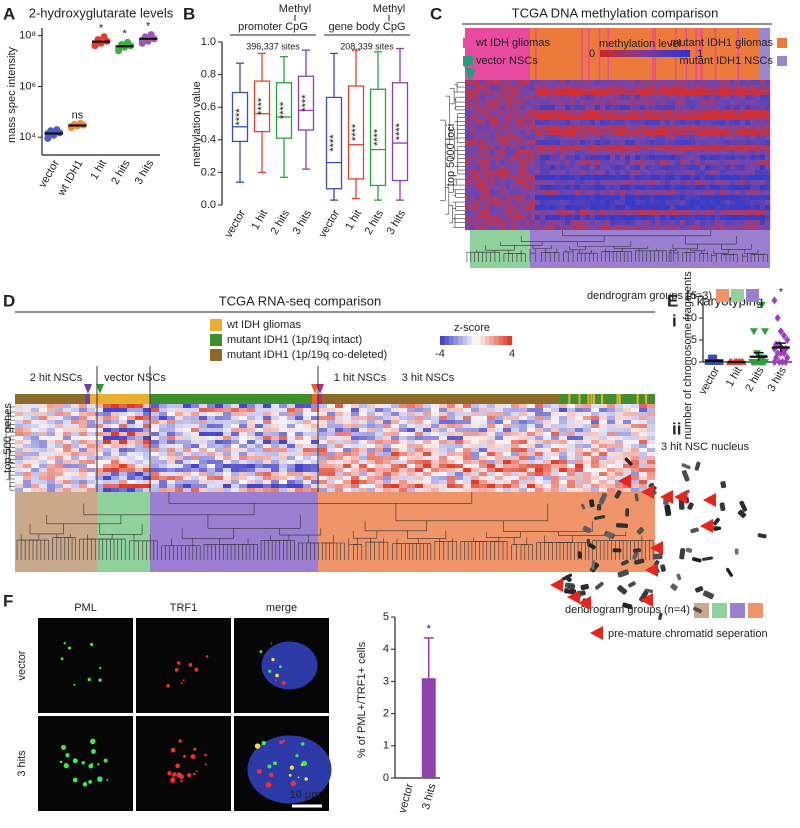 The height and width of the screenshot is (828, 800). I want to click on significance: *, so click(781, 292).